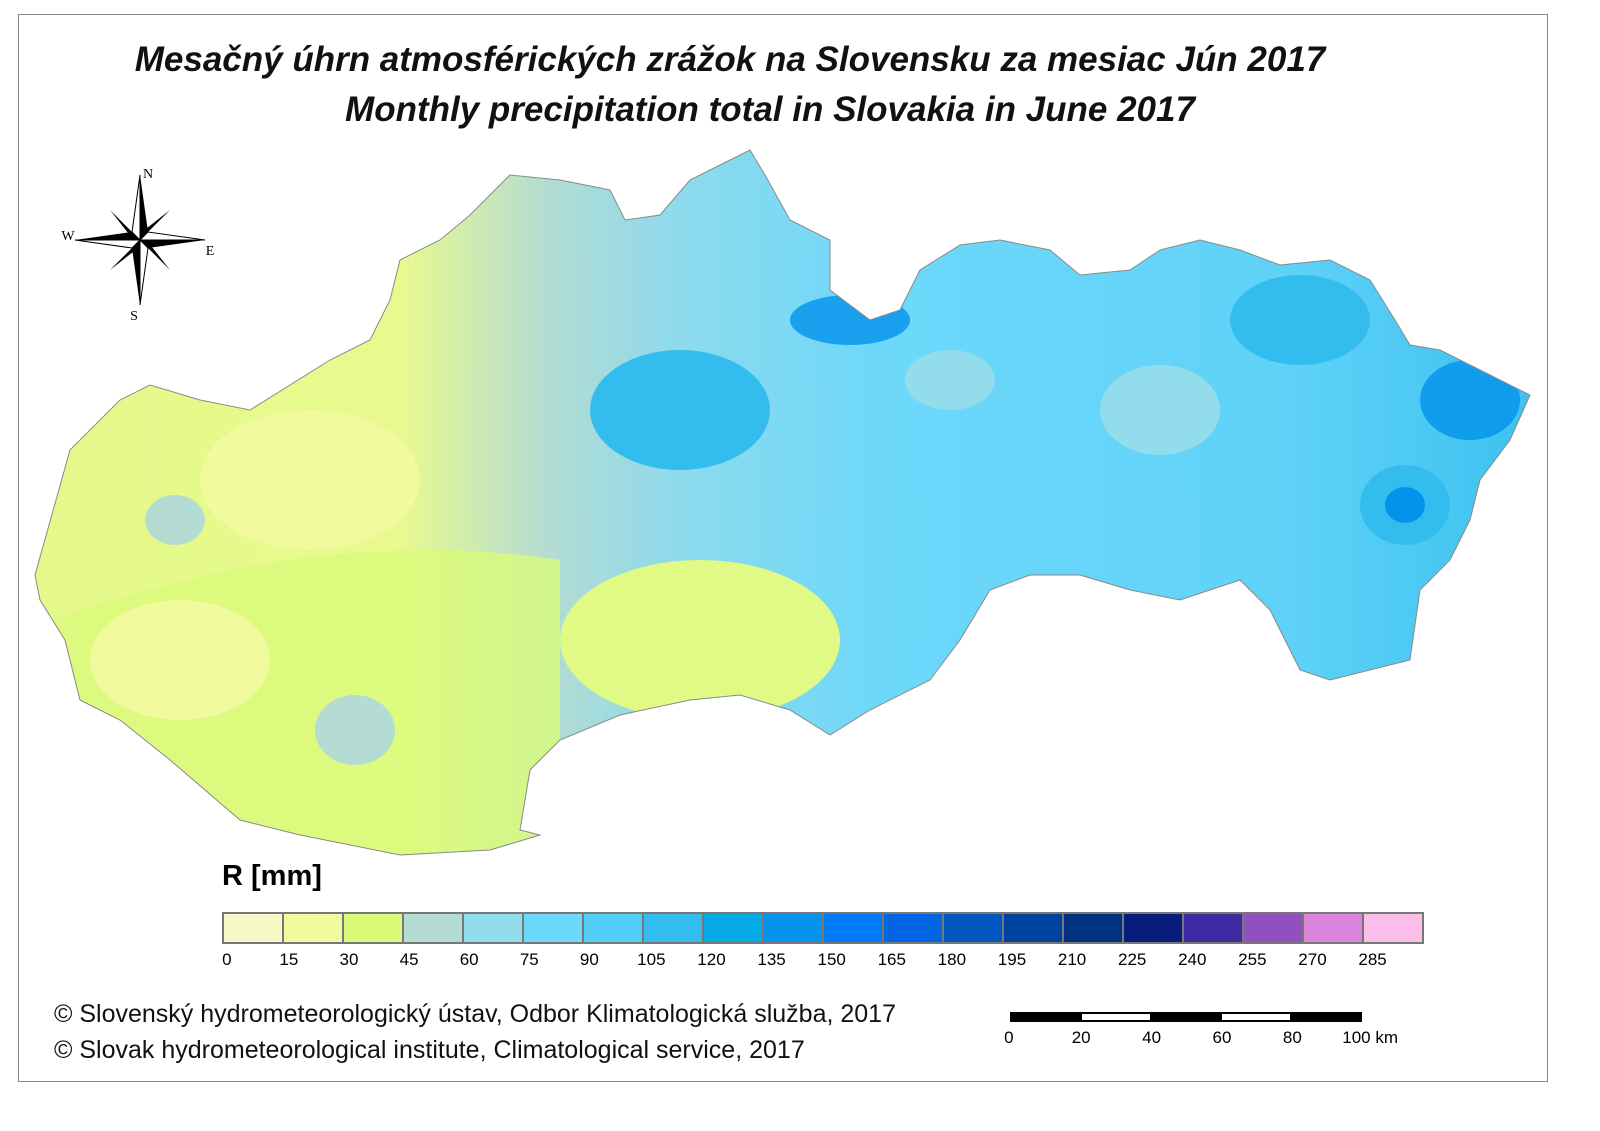 This screenshot has width=1600, height=1131. Describe the element at coordinates (1132, 959) in the screenshot. I see `legend-tick-label: 225` at that location.